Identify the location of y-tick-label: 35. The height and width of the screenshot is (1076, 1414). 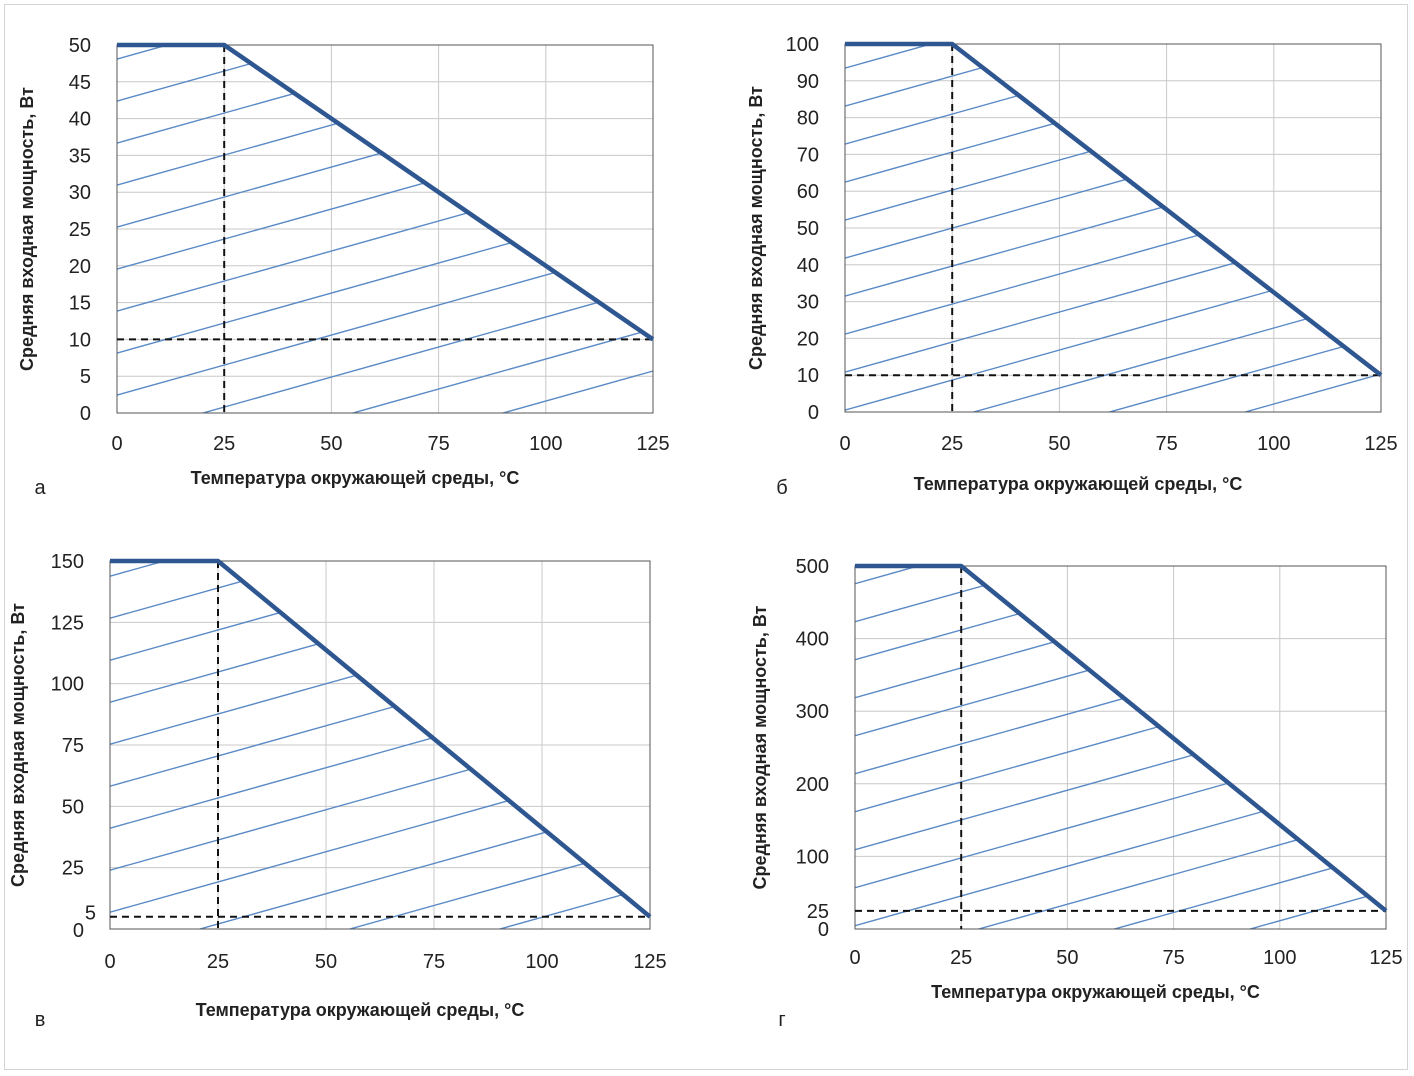
(80, 156).